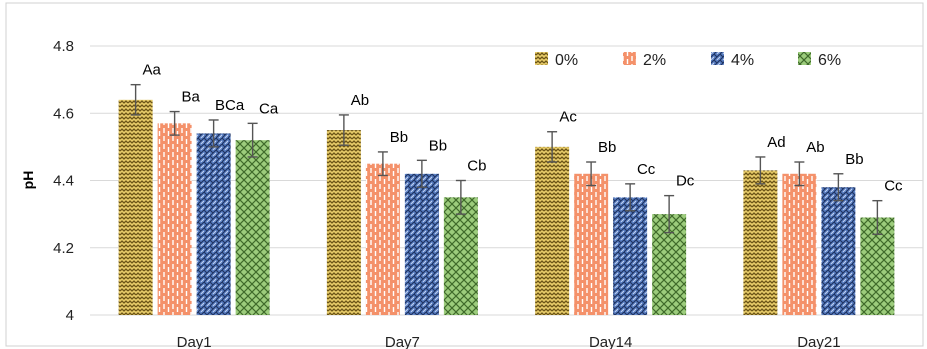 The image size is (927, 349). I want to click on x-tick-label: Day1, so click(194, 341).